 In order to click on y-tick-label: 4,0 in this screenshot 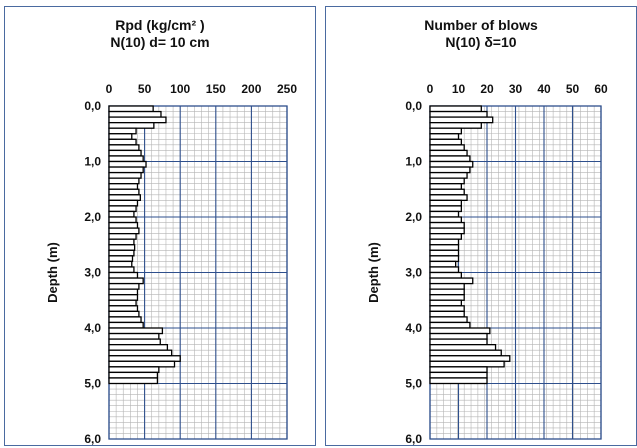, I will do `click(92, 328)`.